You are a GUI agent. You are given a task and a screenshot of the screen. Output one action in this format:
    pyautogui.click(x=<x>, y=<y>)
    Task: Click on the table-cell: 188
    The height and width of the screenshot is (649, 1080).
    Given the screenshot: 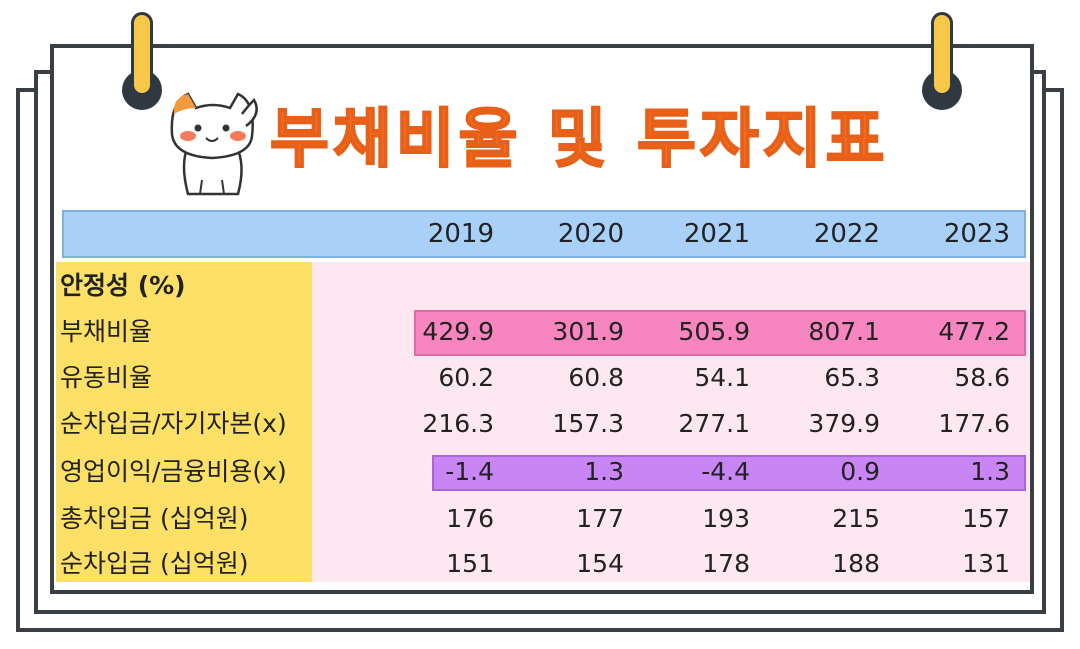 What is the action you would take?
    pyautogui.click(x=856, y=563)
    